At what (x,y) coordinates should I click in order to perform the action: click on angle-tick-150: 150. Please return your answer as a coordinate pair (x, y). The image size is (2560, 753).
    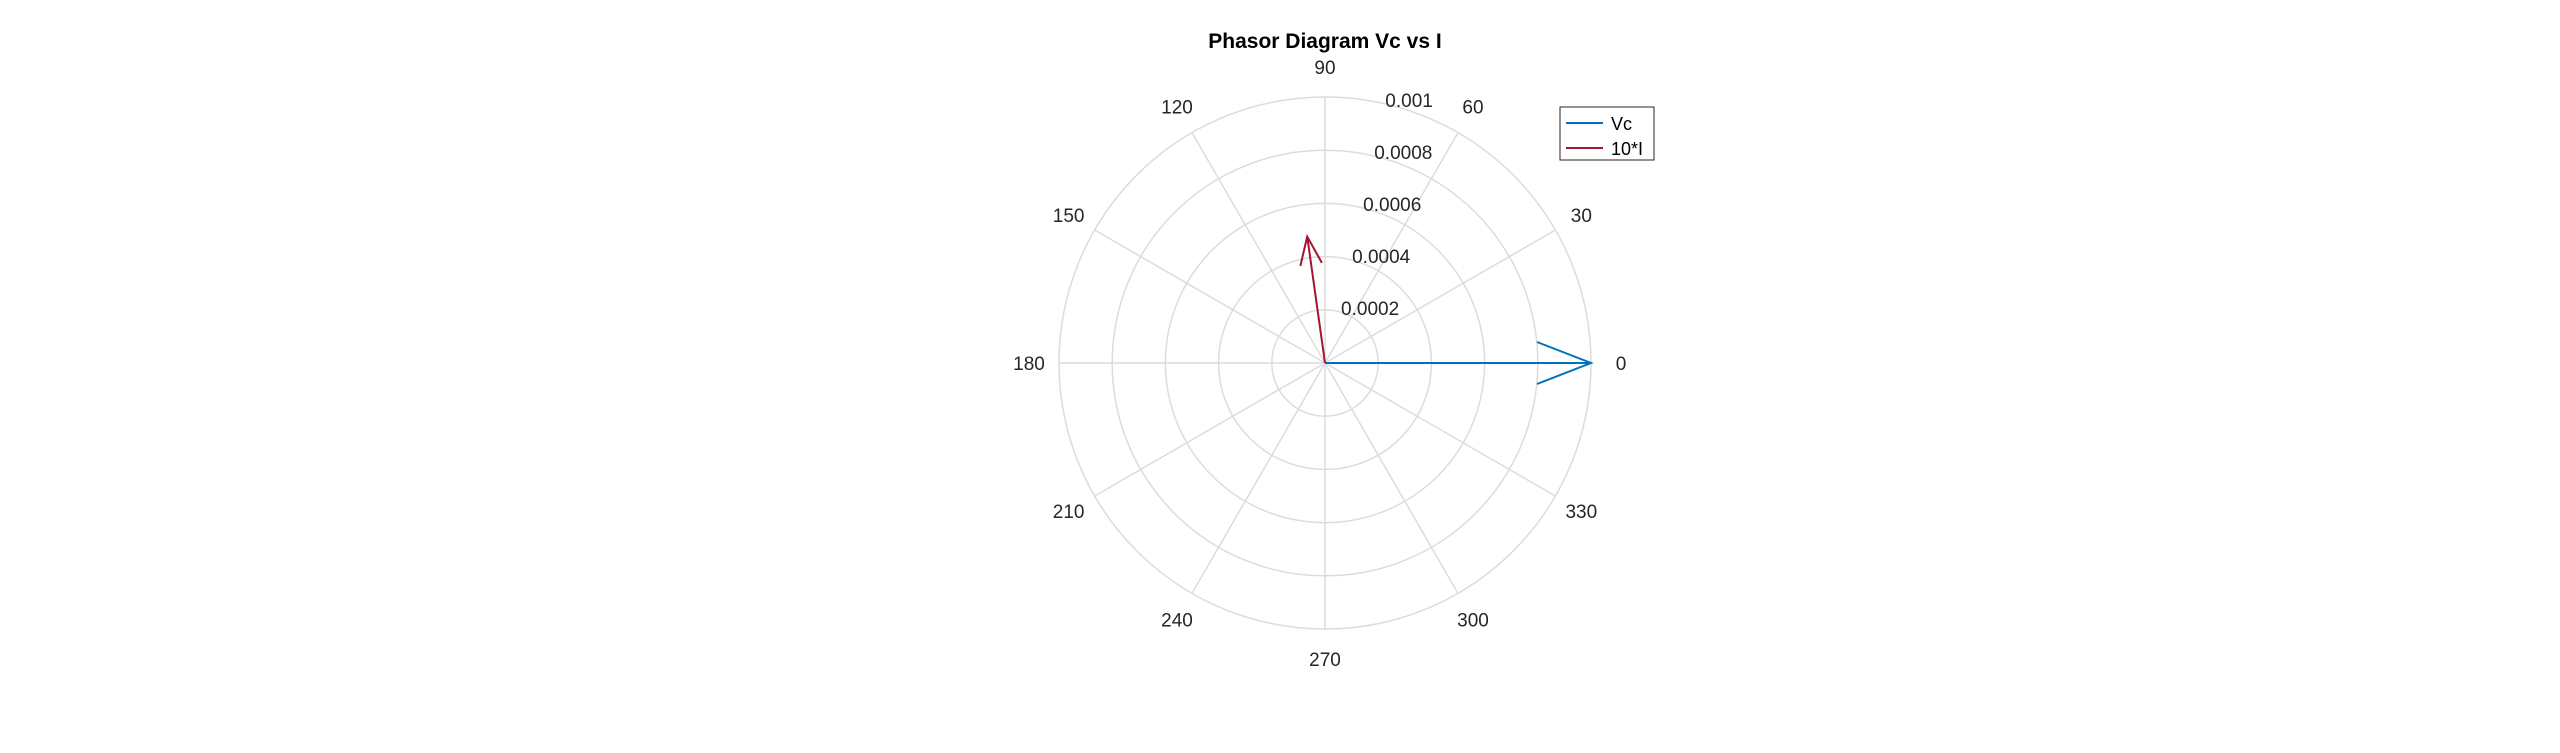
    Looking at the image, I should click on (1069, 216).